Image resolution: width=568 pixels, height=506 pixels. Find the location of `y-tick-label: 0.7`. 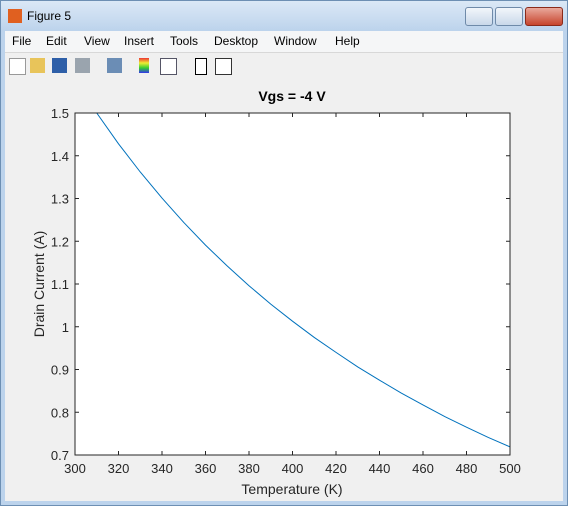

y-tick-label: 0.7 is located at coordinates (60, 455).